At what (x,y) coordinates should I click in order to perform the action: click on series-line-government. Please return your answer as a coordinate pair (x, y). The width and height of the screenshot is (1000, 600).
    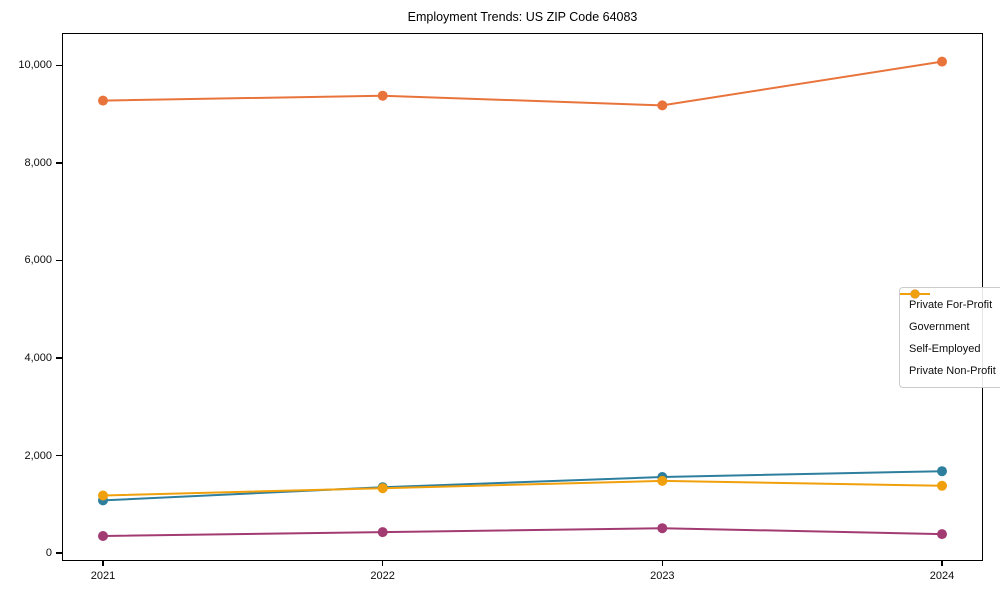
    Looking at the image, I should click on (522, 486).